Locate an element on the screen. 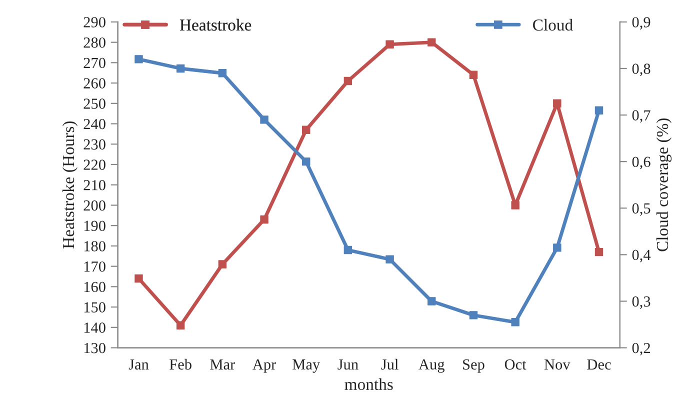  y2-tick-label: 0,8 is located at coordinates (641, 70).